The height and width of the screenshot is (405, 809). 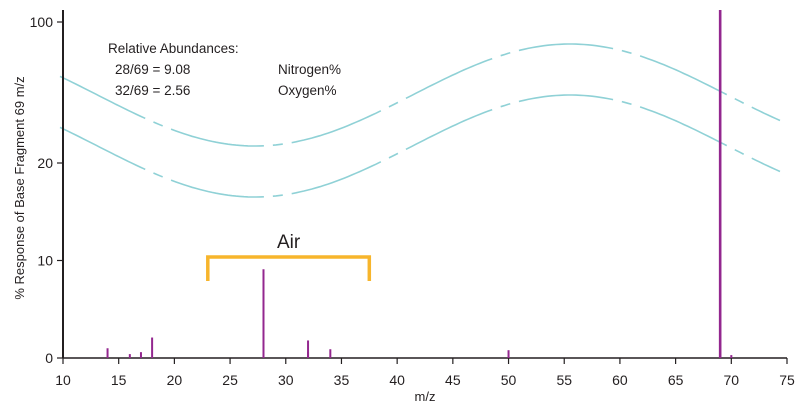 I want to click on x-tick-label: 50, so click(x=509, y=380).